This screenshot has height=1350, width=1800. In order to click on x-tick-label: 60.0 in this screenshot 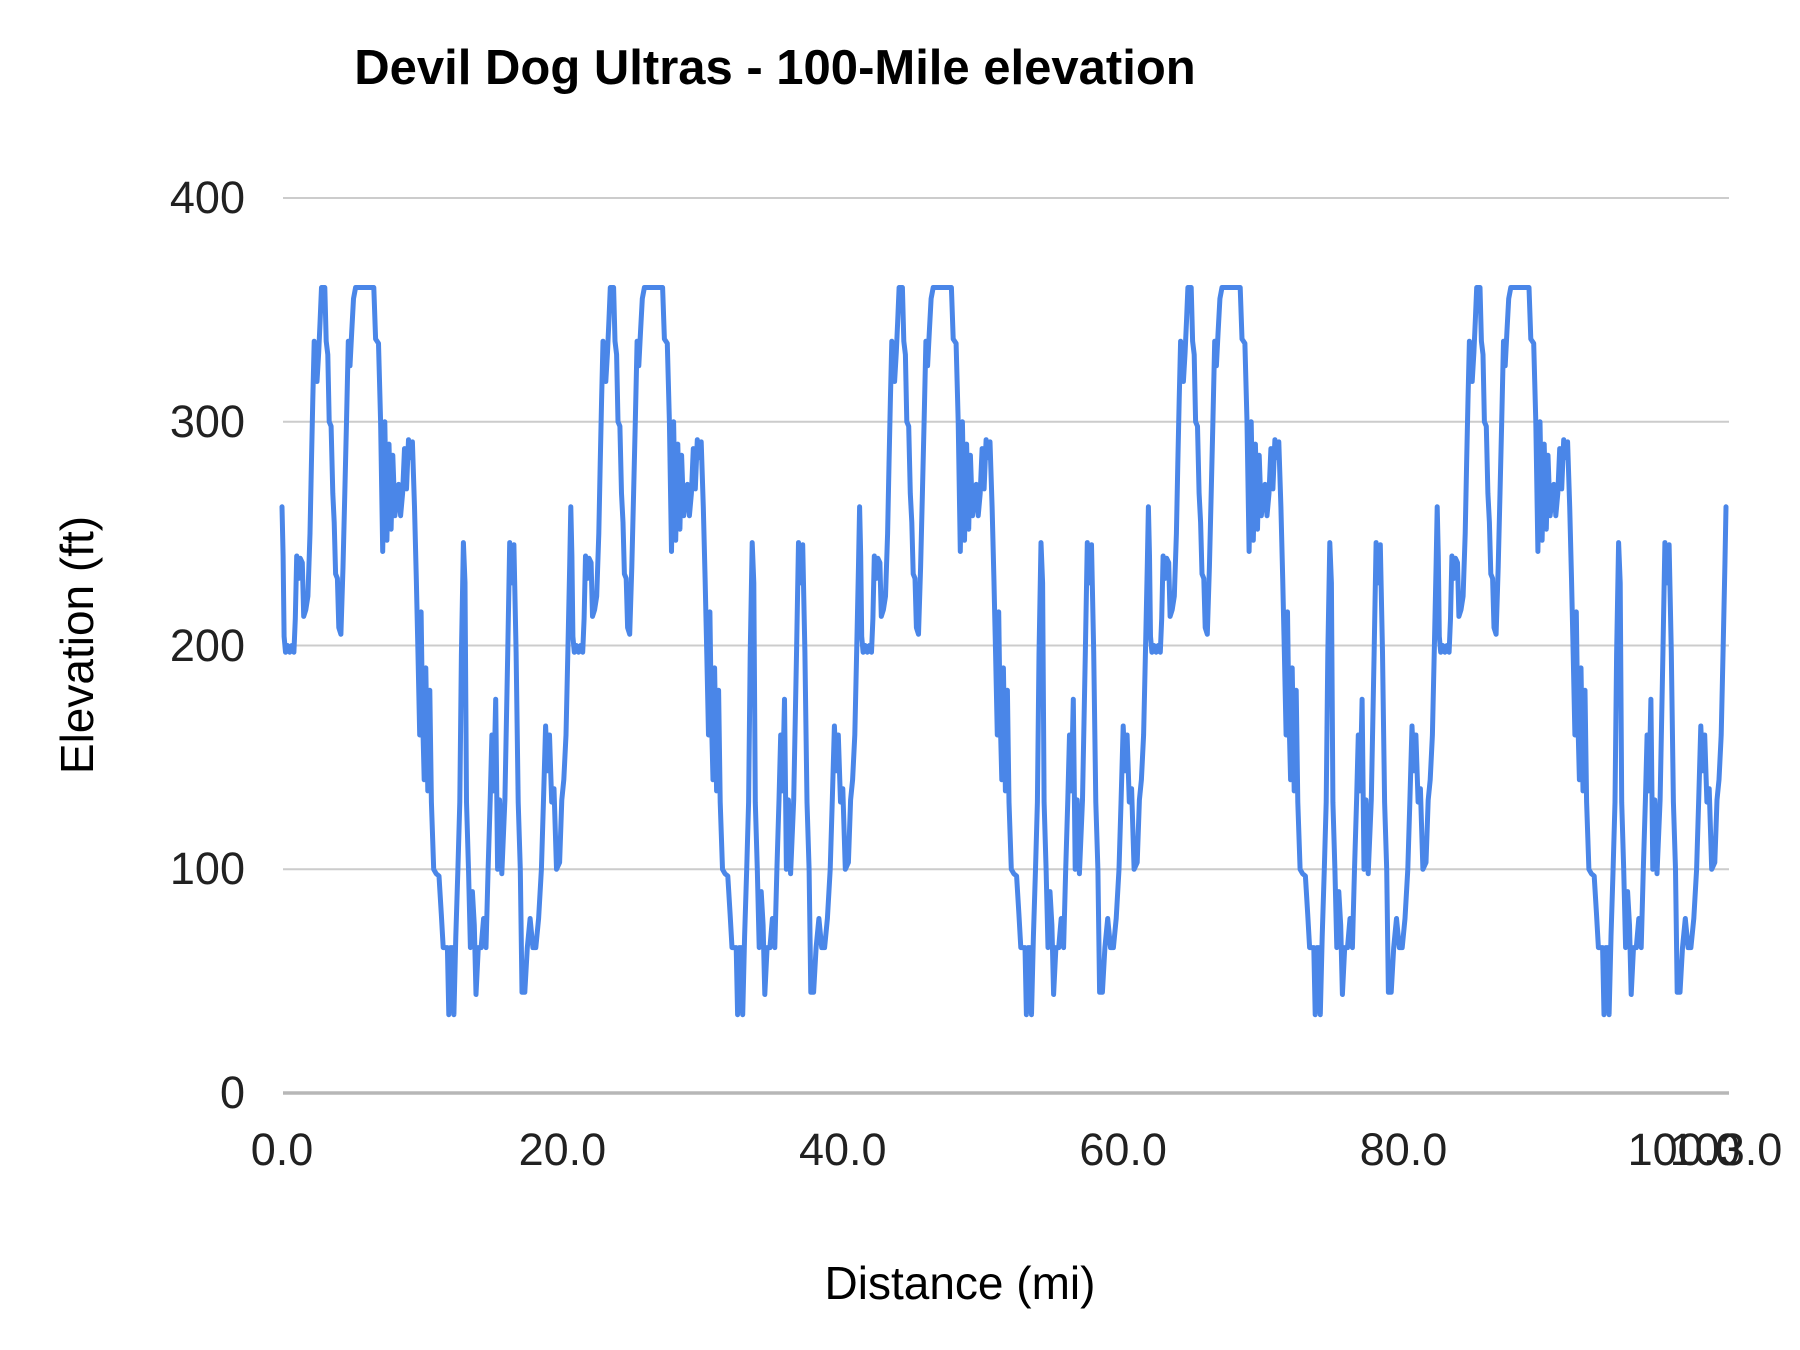, I will do `click(1123, 1149)`.